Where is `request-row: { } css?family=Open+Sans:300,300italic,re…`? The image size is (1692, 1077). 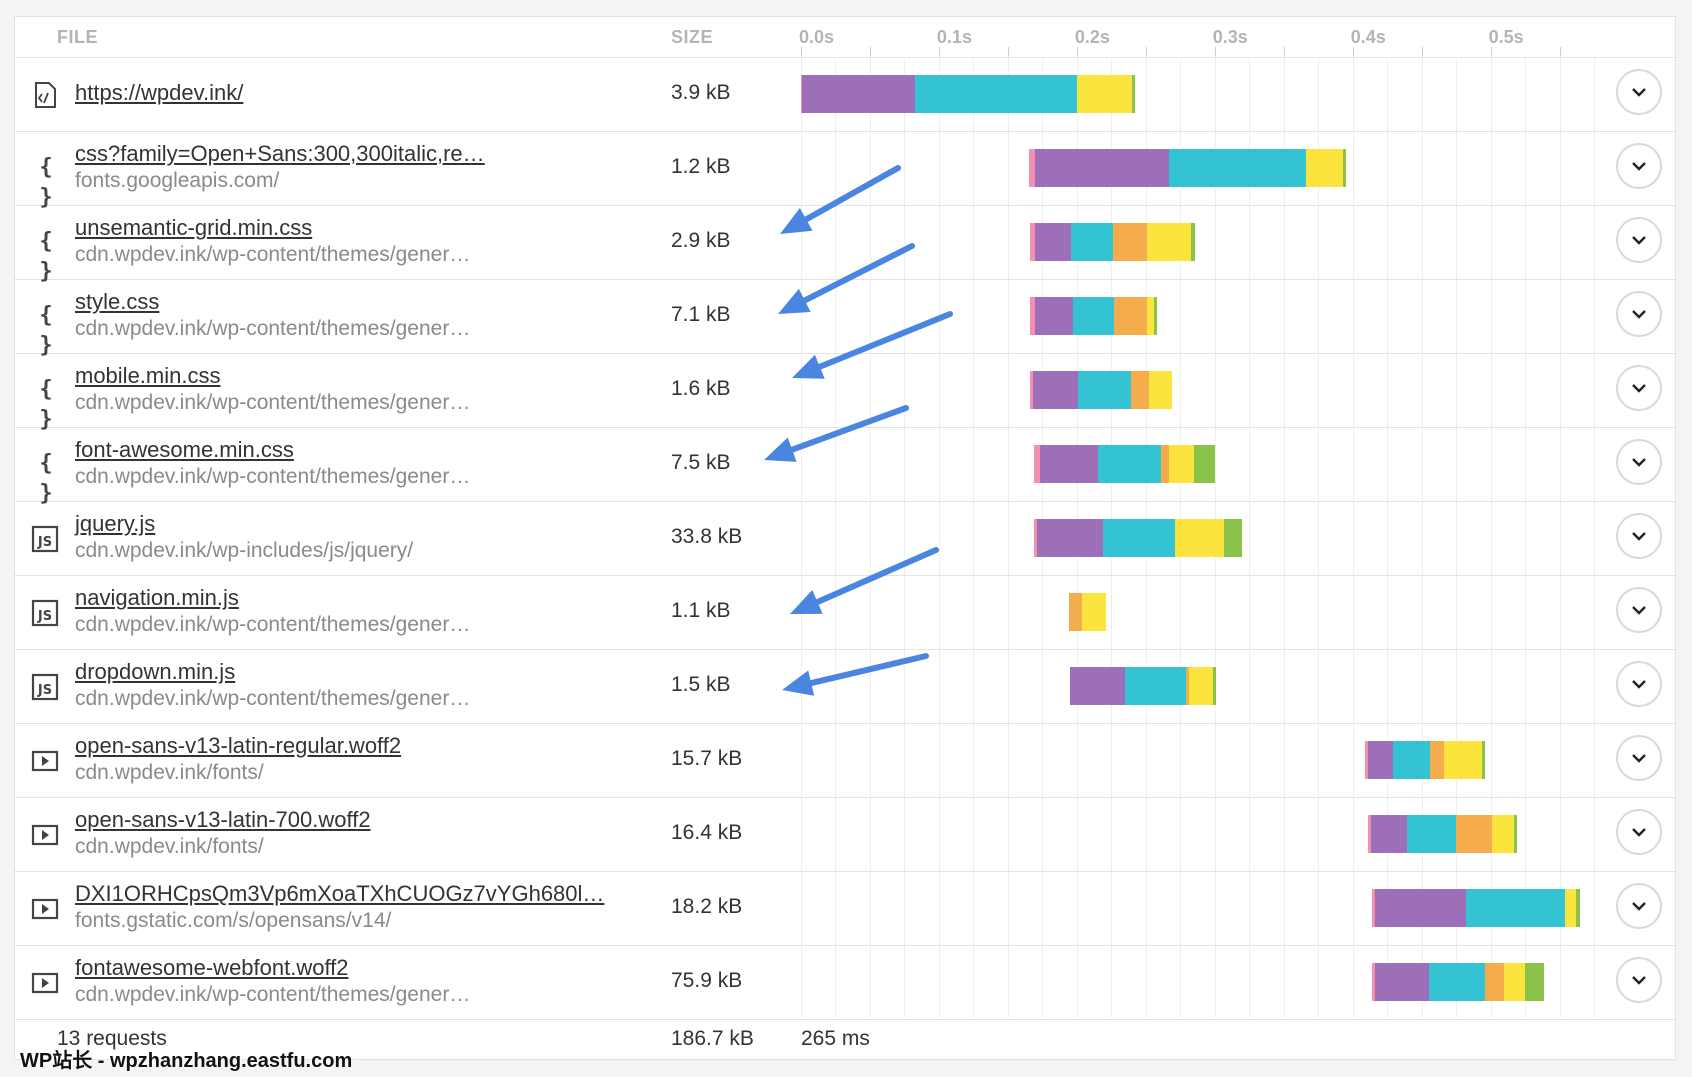
request-row: { } css?family=Open+Sans:300,300italic,re… is located at coordinates (845, 170).